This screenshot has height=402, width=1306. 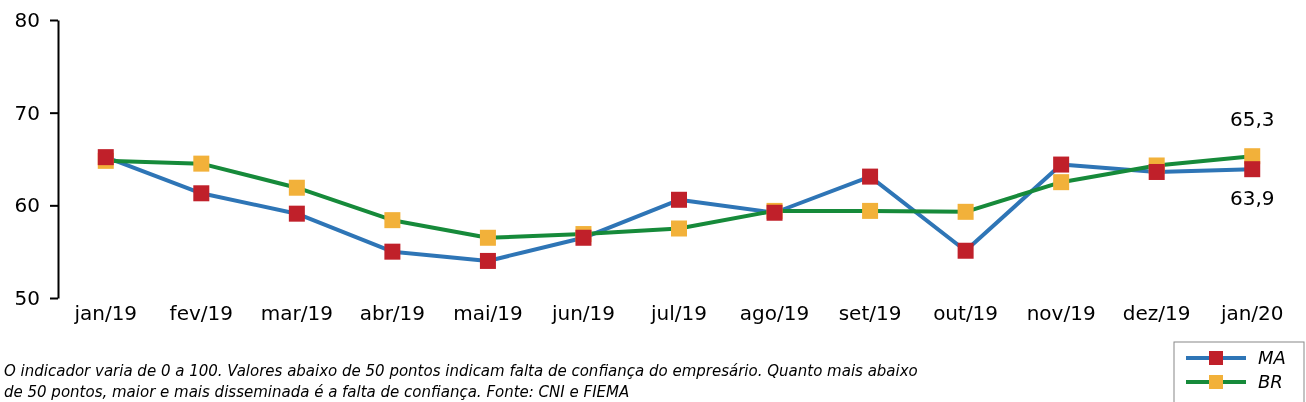 I want to click on x-tick-label: jan/19, so click(x=105, y=313).